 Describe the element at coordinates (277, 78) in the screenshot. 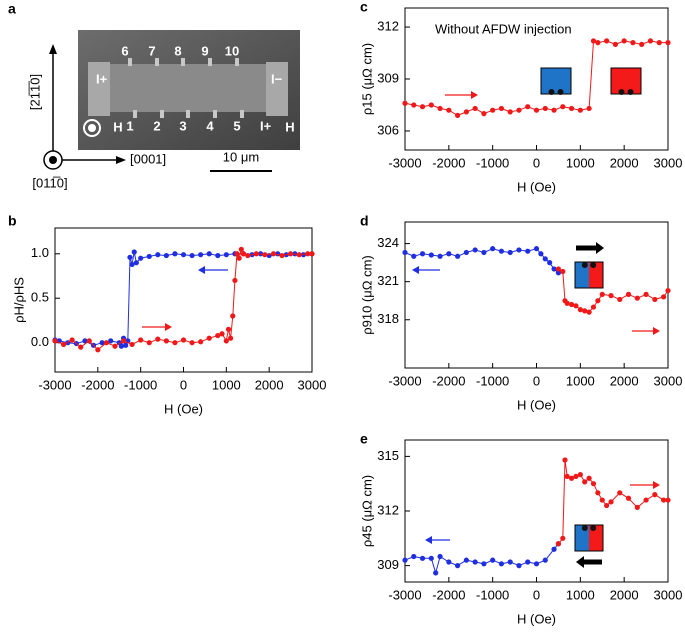

I see `current-label: I−` at that location.